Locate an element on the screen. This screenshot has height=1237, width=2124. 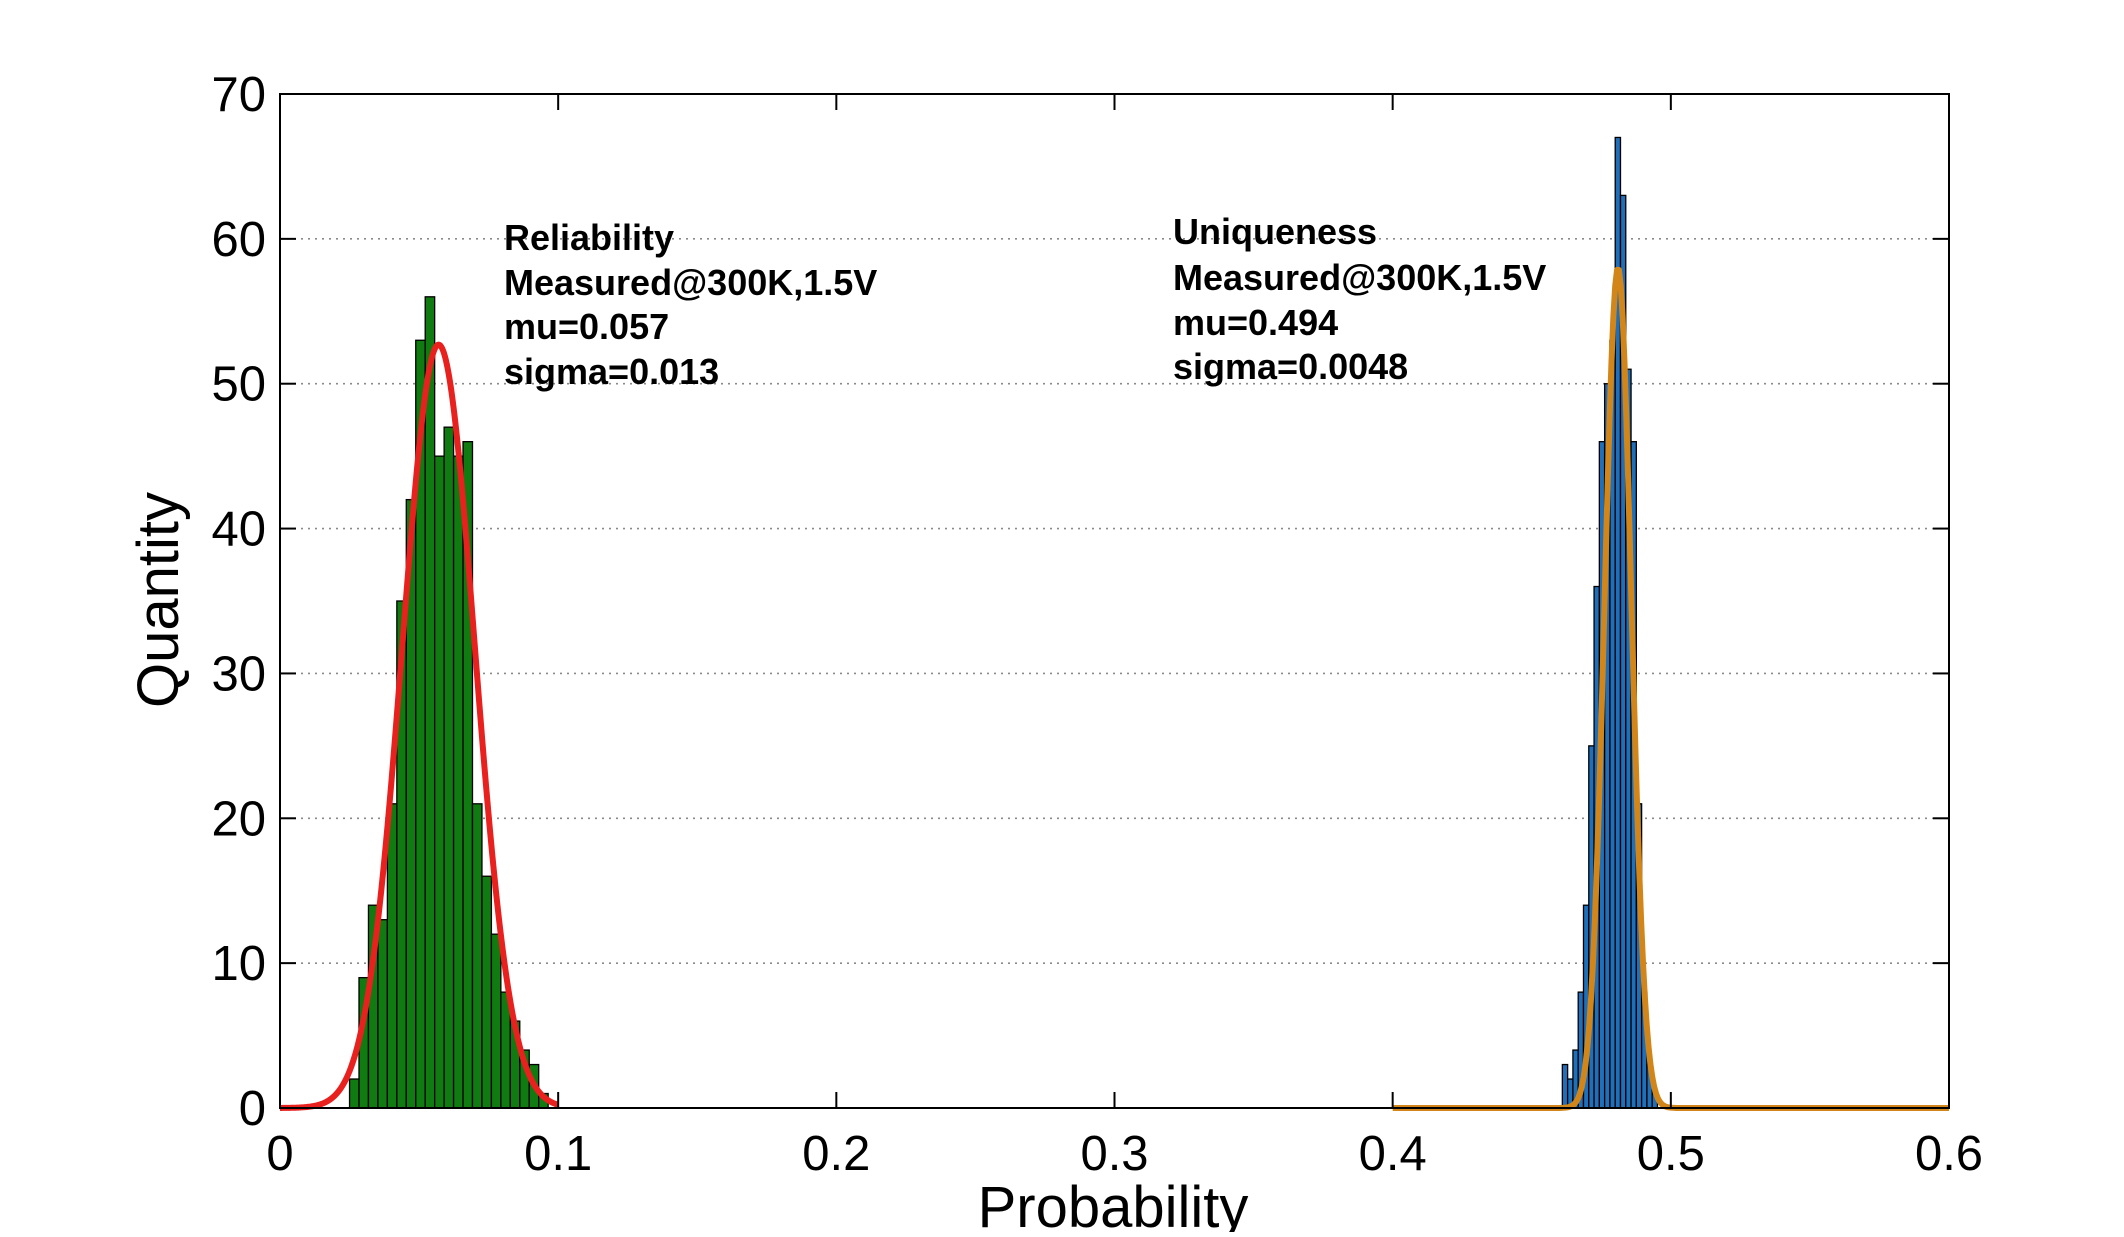
x-tick-label: 0.6 is located at coordinates (1949, 1154).